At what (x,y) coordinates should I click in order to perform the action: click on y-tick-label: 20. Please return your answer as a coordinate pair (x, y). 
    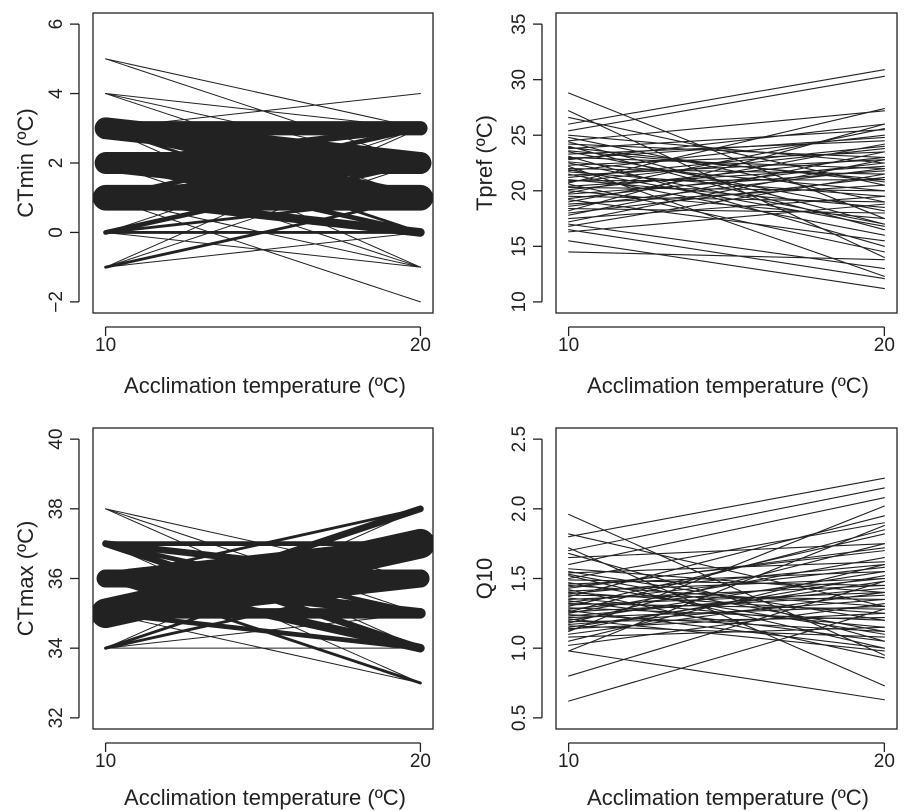
    Looking at the image, I should click on (519, 190).